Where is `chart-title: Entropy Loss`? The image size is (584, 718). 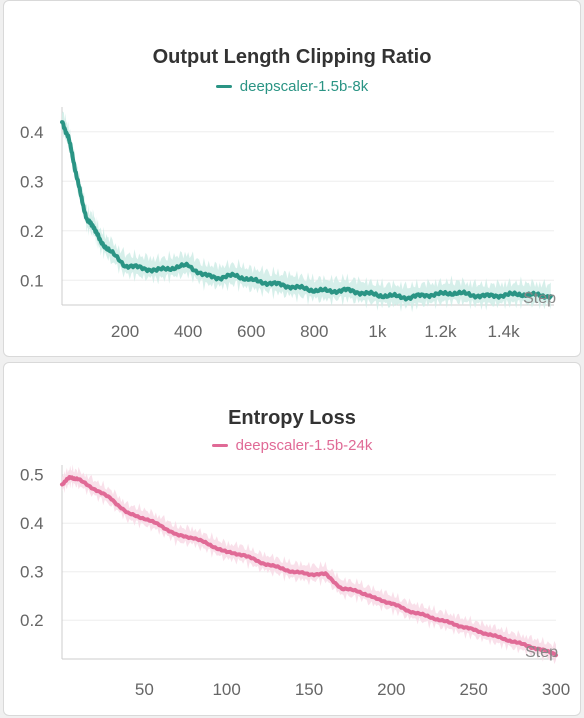 chart-title: Entropy Loss is located at coordinates (292, 418).